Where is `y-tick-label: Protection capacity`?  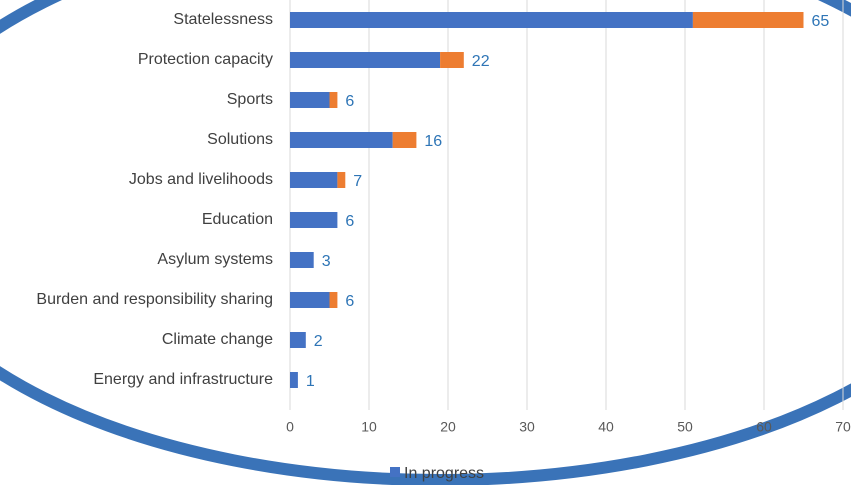
y-tick-label: Protection capacity is located at coordinates (205, 59).